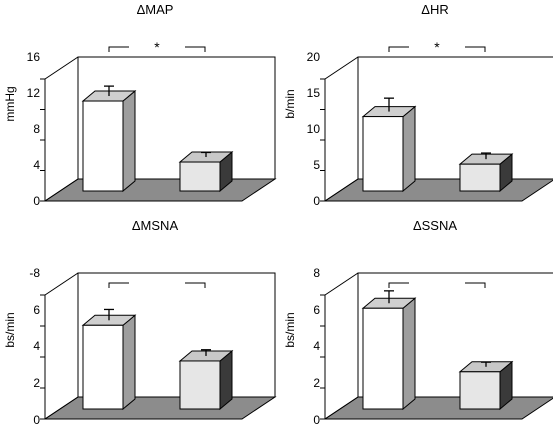 Image resolution: width=553 pixels, height=427 pixels. Describe the element at coordinates (435, 225) in the screenshot. I see `panel-title: ΔSSNA` at that location.